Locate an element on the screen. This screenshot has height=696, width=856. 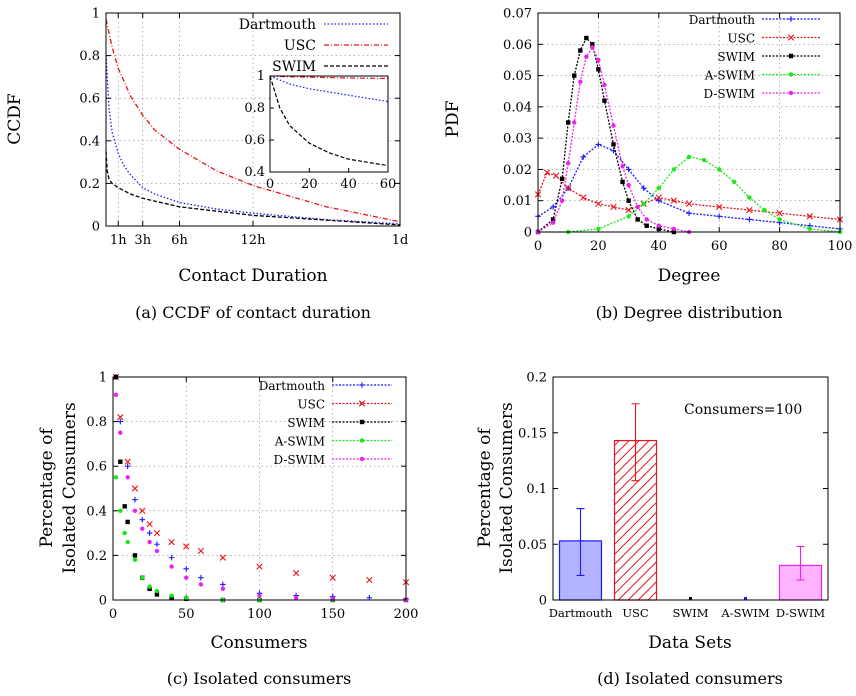
panel-a-inset-xtick-label: 20 is located at coordinates (309, 184).